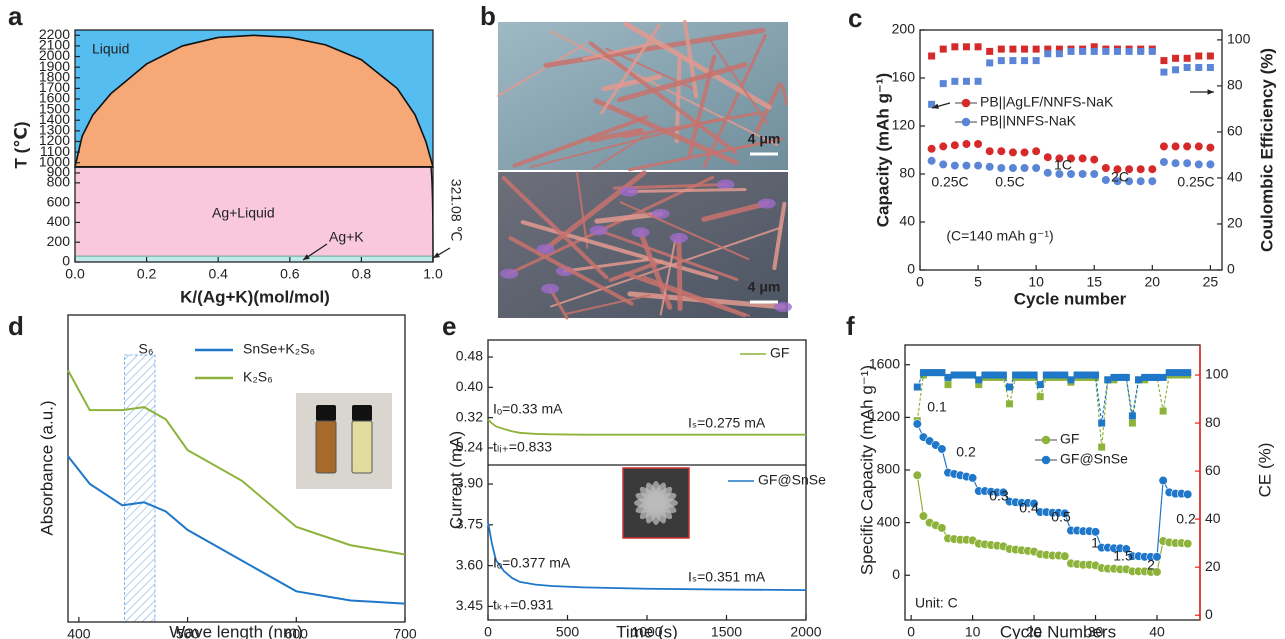 The image size is (1285, 639). Describe the element at coordinates (297, 632) in the screenshot. I see `x-tick-label: 600` at that location.